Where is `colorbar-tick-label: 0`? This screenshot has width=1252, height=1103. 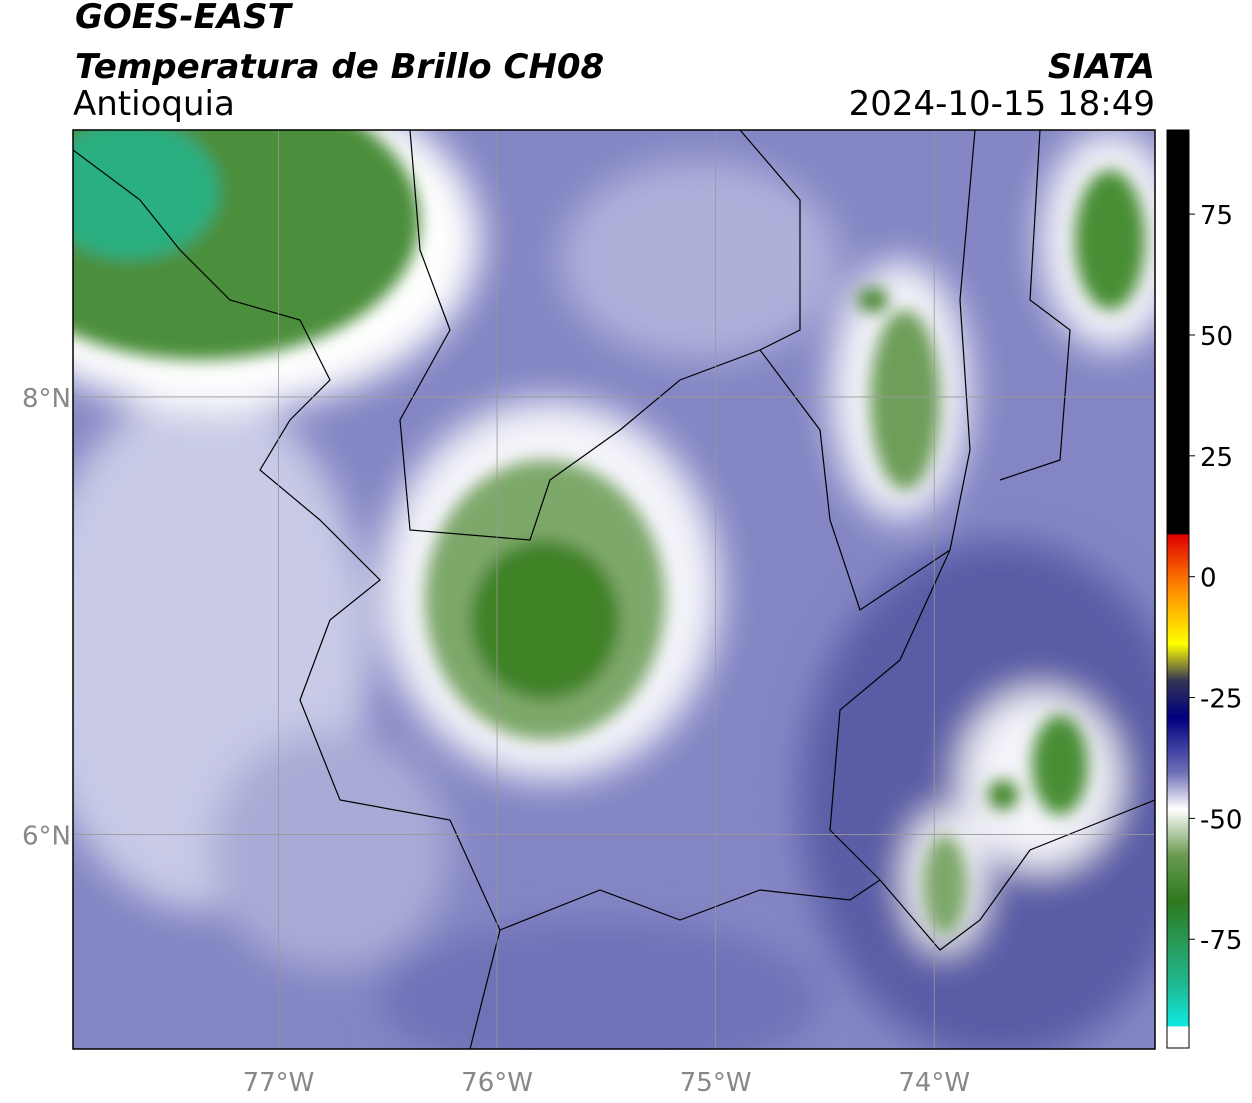
colorbar-tick-label: 0 is located at coordinates (1208, 579).